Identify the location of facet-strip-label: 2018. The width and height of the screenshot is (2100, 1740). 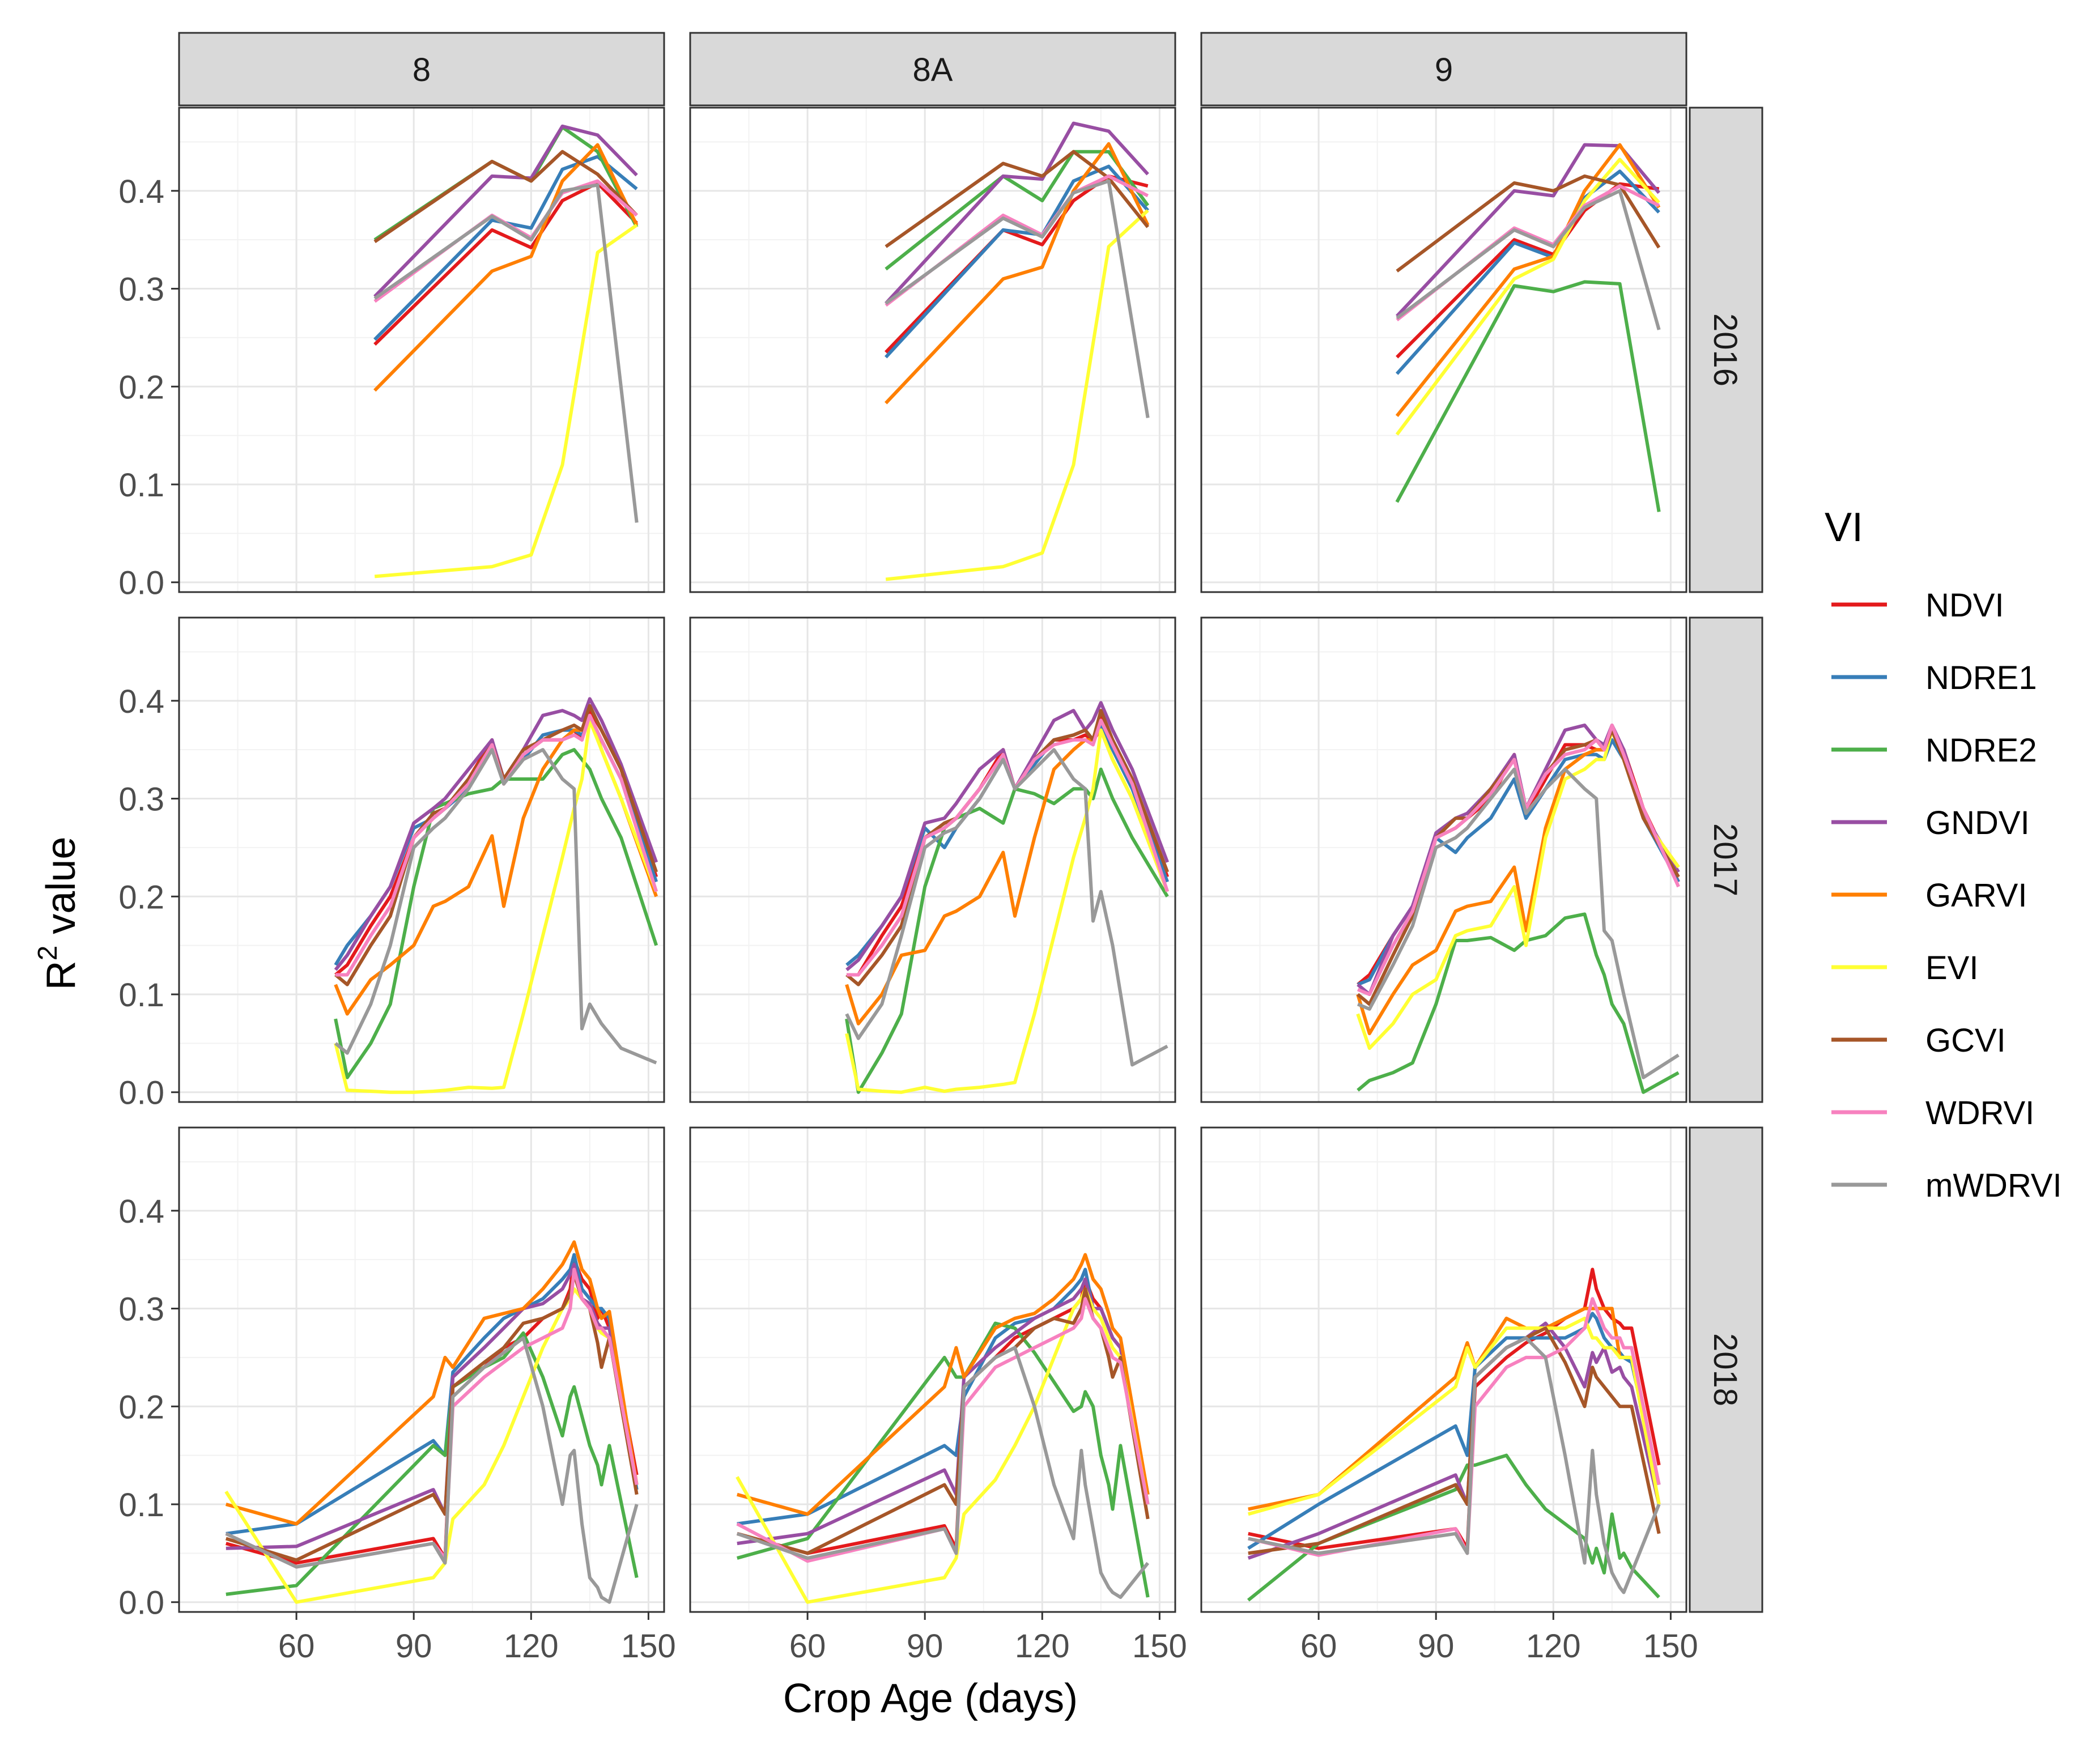
(1725, 1369).